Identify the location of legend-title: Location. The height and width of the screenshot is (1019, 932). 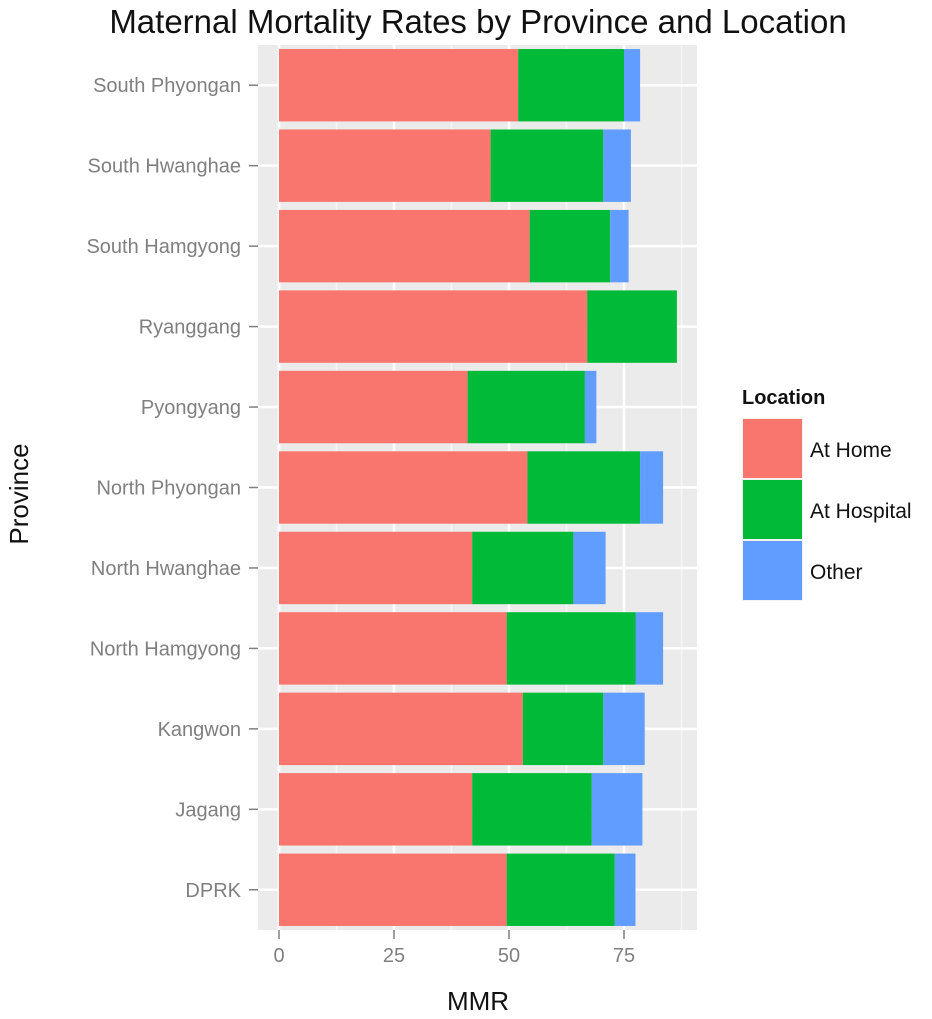
(783, 398).